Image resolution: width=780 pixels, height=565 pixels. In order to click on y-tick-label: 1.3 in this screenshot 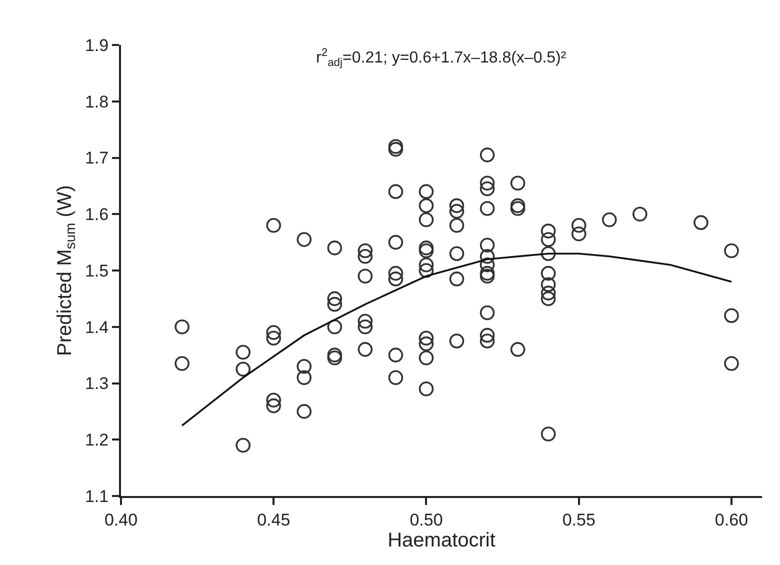, I will do `click(96, 384)`.